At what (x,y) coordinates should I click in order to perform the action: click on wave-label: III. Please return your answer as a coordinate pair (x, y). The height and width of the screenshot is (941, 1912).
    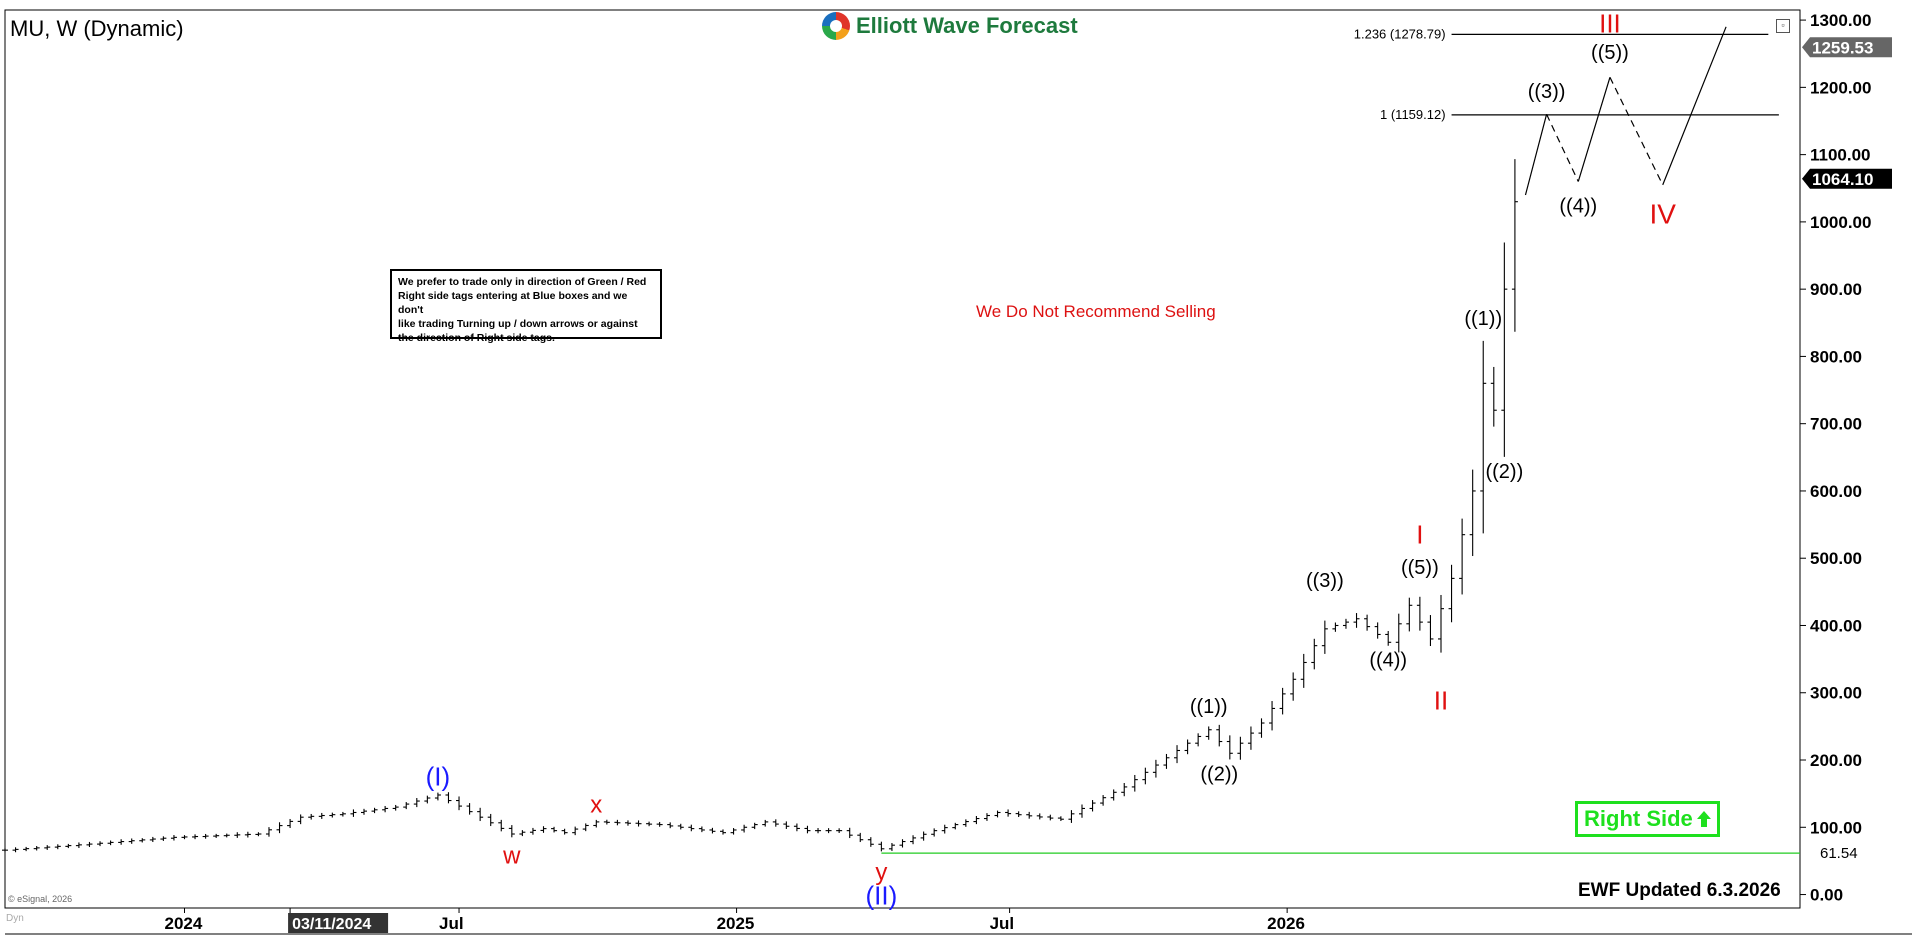
    Looking at the image, I should click on (1610, 23).